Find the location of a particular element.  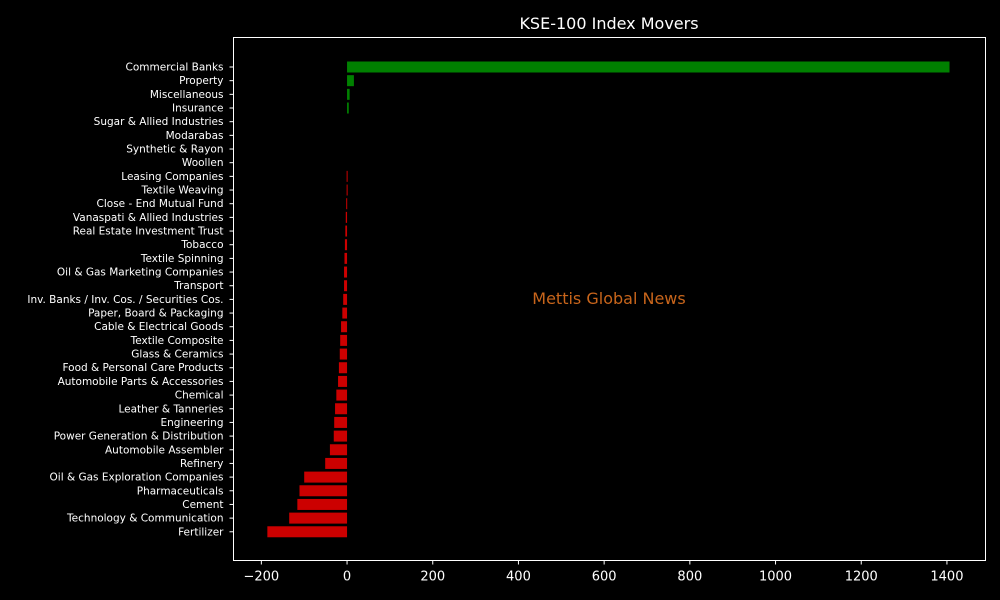

bar-cement is located at coordinates (322, 504).